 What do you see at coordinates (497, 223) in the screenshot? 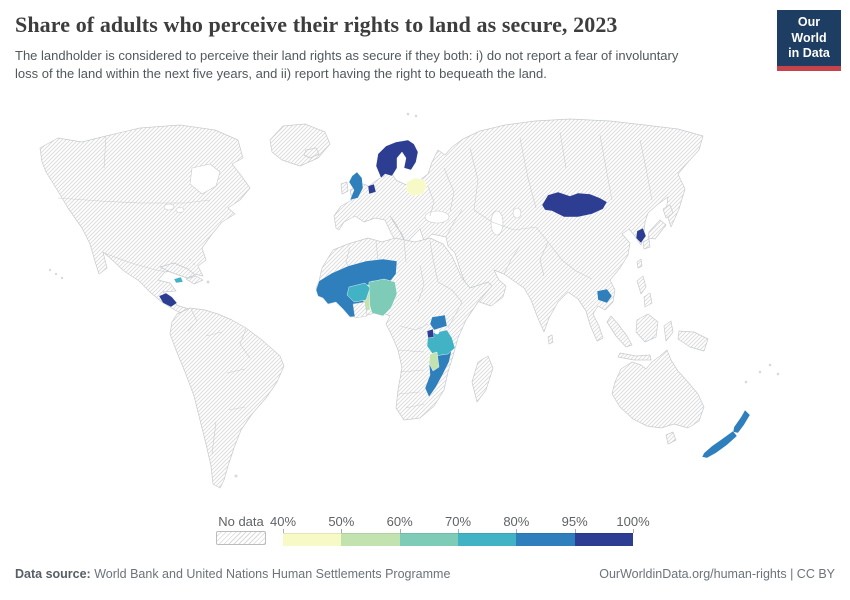
I see `caspian-sea` at bounding box center [497, 223].